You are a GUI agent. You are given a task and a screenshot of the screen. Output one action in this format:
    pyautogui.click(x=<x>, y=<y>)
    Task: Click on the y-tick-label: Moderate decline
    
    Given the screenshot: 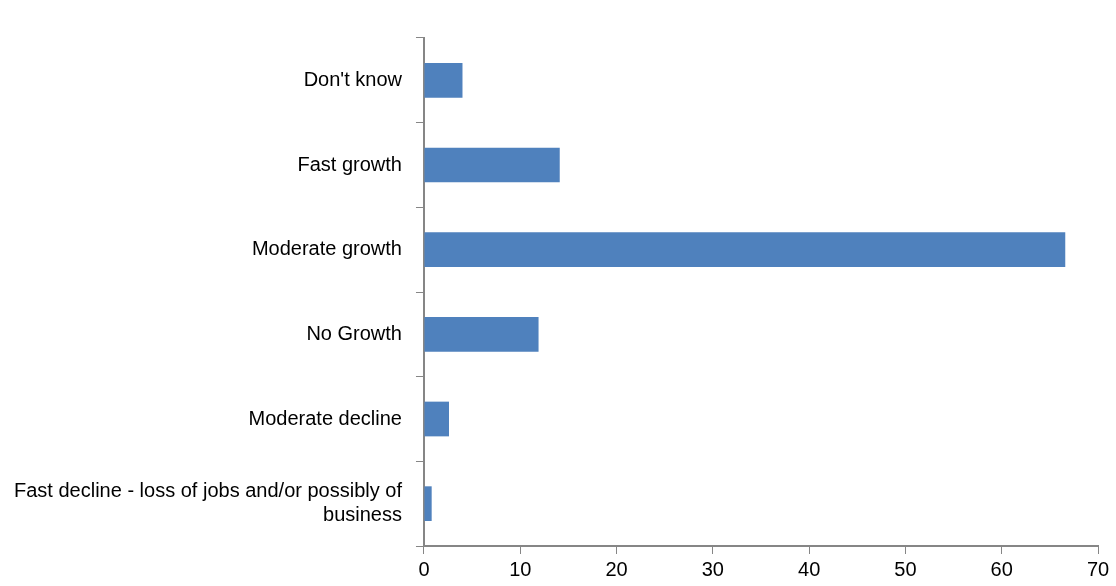 What is the action you would take?
    pyautogui.click(x=325, y=417)
    